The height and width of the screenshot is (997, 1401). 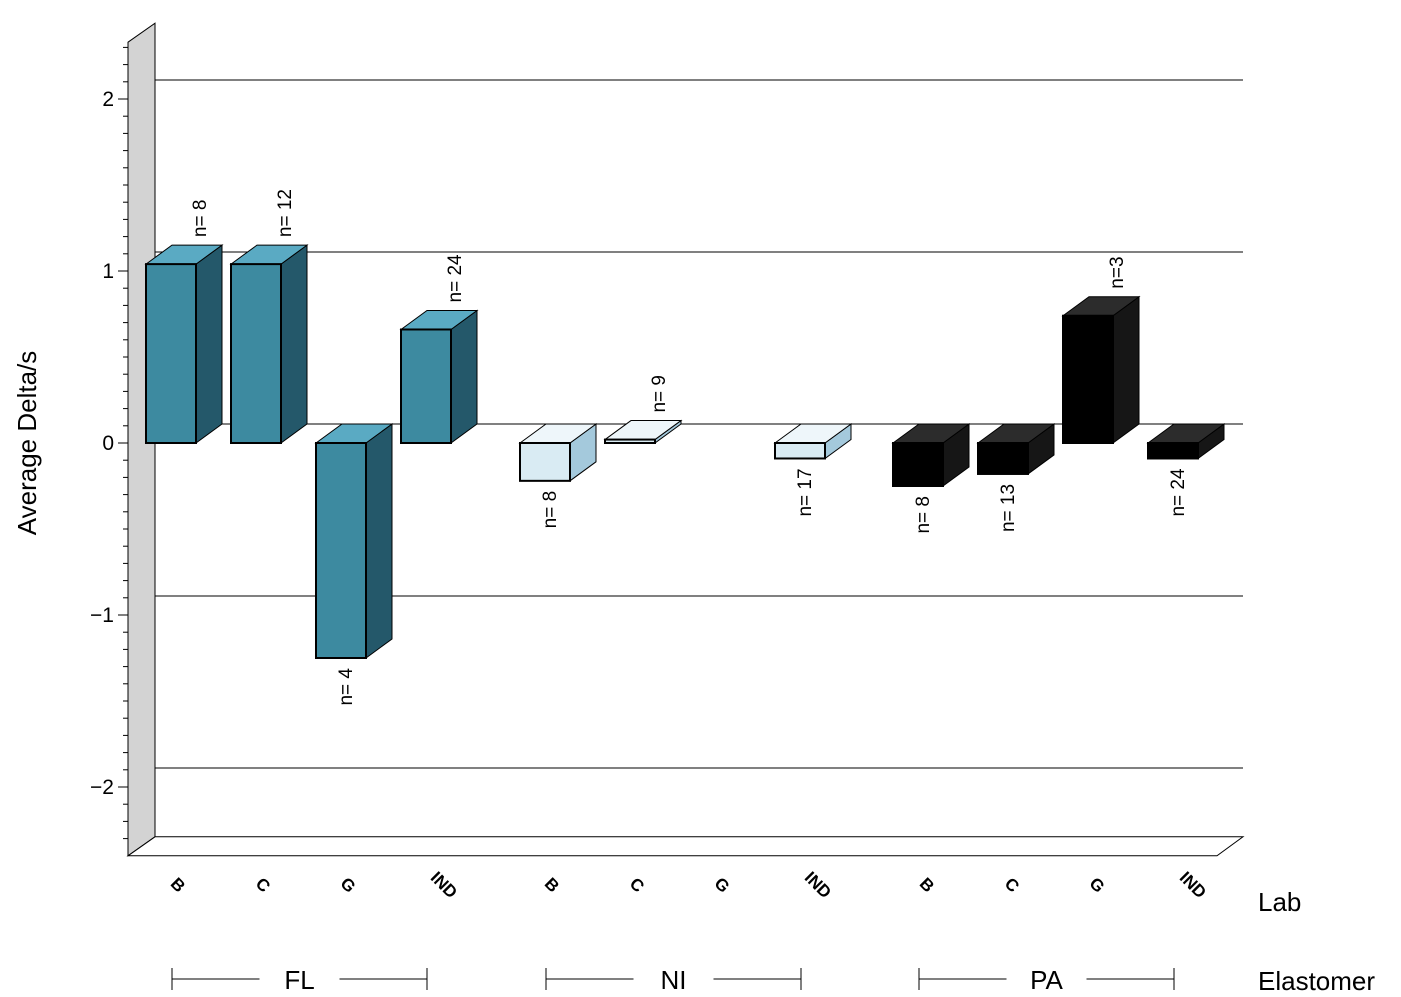 What do you see at coordinates (643, 431) in the screenshot?
I see `bar-NI-C` at bounding box center [643, 431].